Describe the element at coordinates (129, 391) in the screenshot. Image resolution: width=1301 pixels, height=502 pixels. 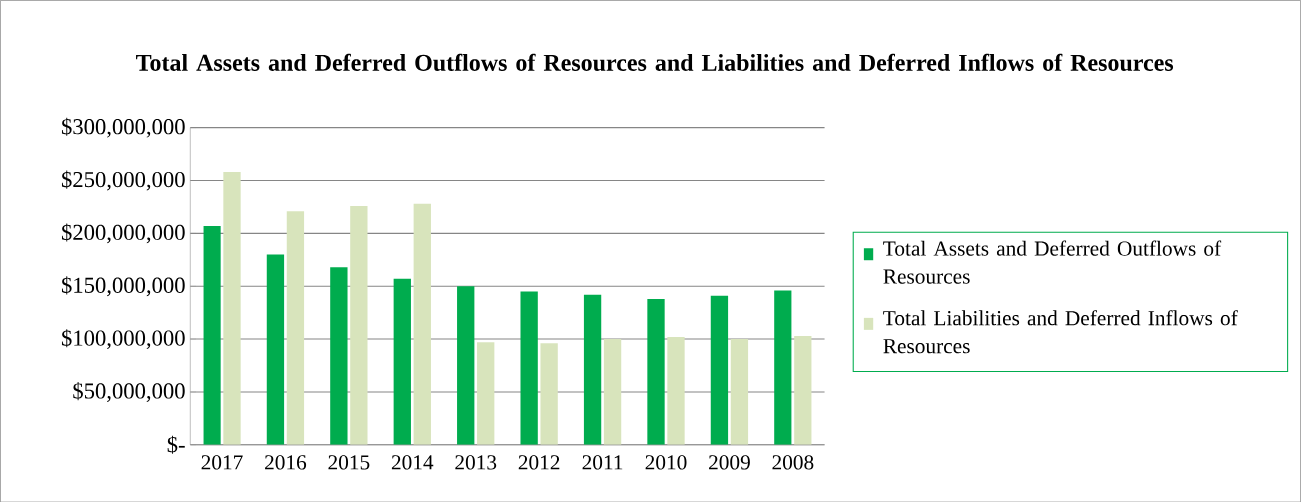
I see `y-tick-label: $50,000,000` at that location.